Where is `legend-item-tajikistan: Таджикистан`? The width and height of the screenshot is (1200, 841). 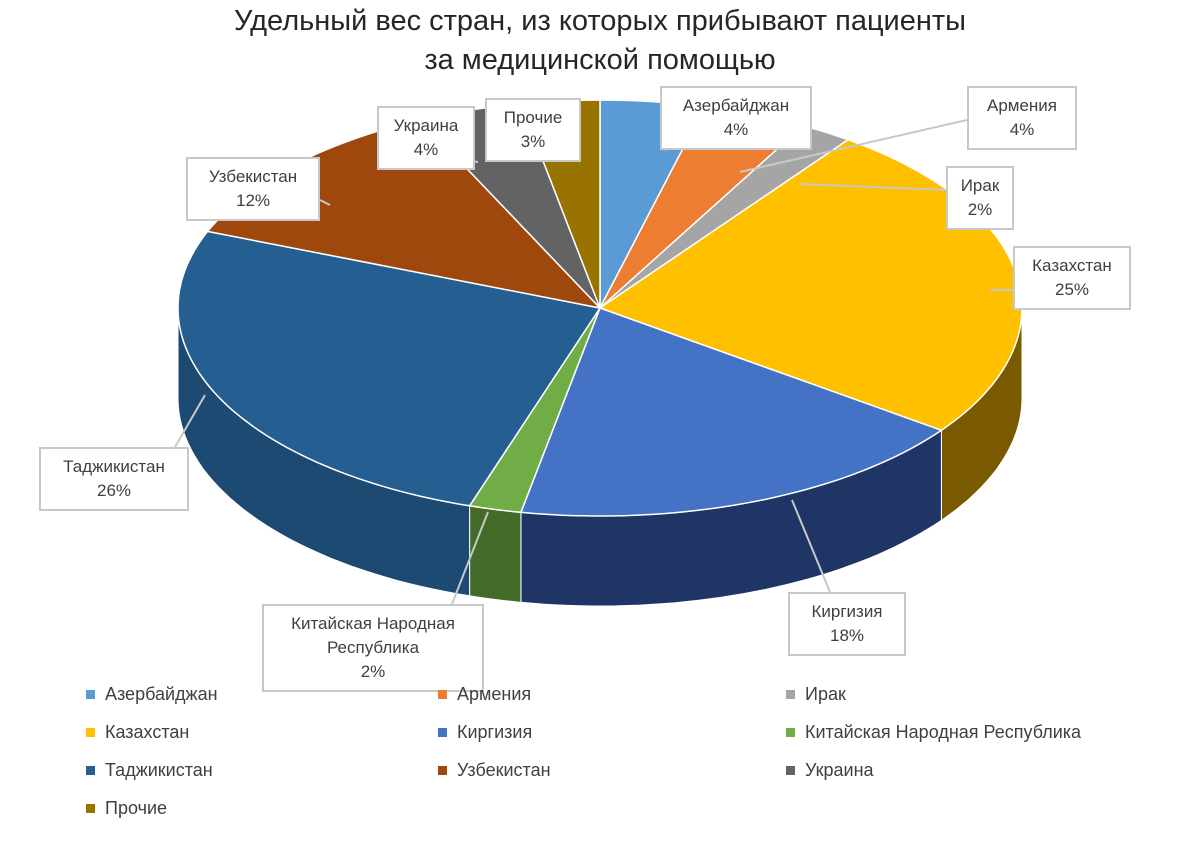 legend-item-tajikistan: Таджикистан is located at coordinates (149, 770).